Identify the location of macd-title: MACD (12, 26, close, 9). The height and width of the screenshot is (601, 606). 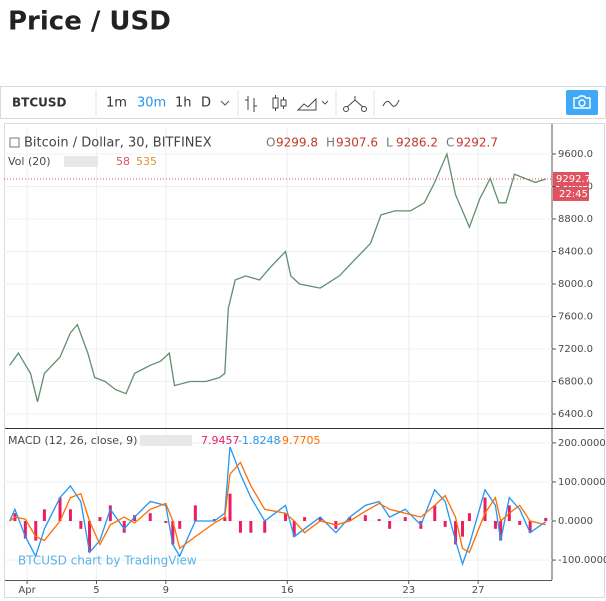
(72, 440).